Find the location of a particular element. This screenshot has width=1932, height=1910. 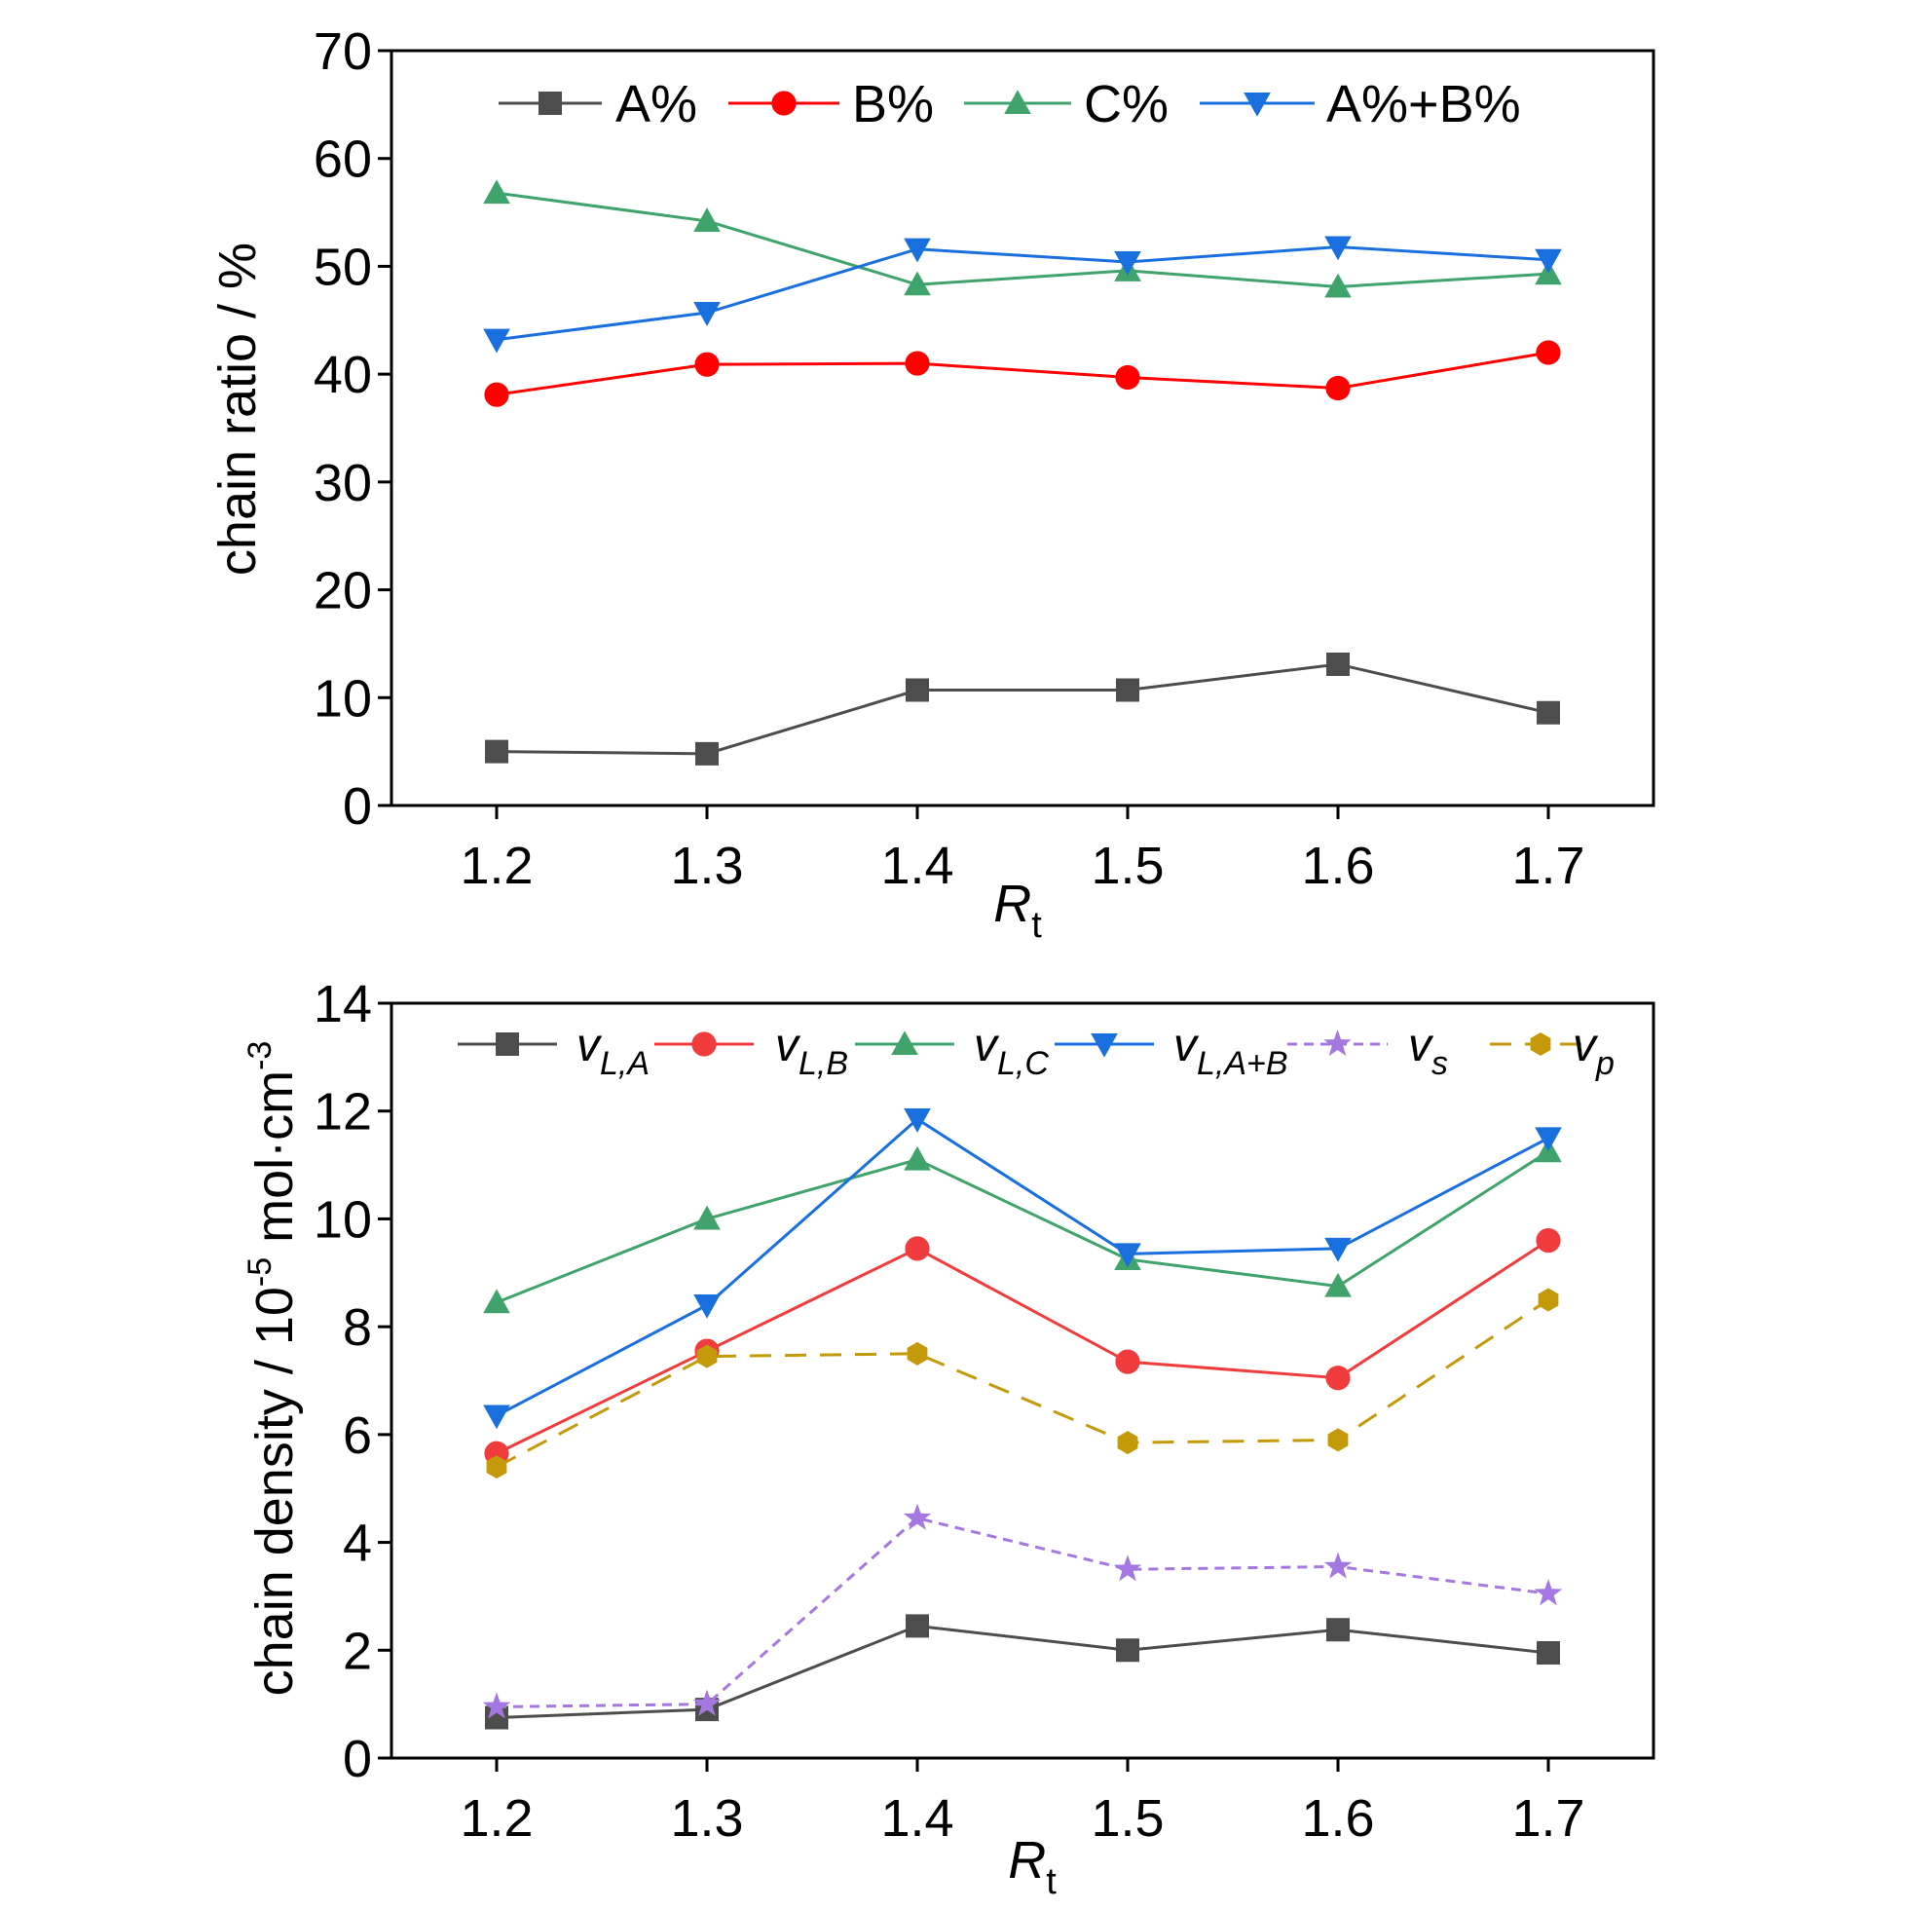

series-v-p is located at coordinates (1022, 1383).